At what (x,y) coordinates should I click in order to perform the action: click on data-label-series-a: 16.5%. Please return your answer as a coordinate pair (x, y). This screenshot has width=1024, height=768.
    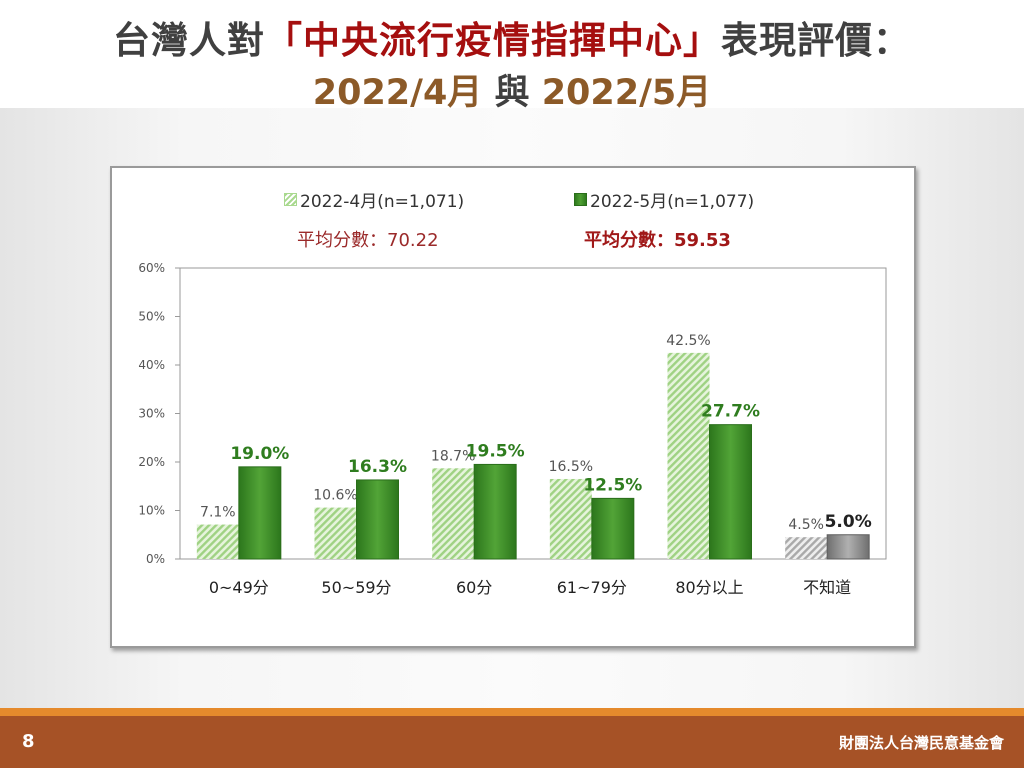
    Looking at the image, I should click on (571, 467).